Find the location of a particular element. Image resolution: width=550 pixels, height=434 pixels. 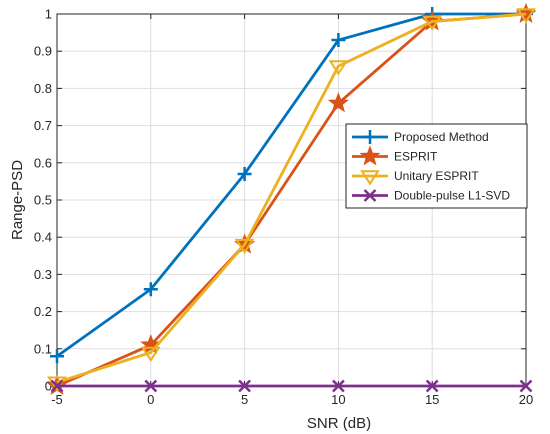

x-tick-label: 10 is located at coordinates (338, 399).